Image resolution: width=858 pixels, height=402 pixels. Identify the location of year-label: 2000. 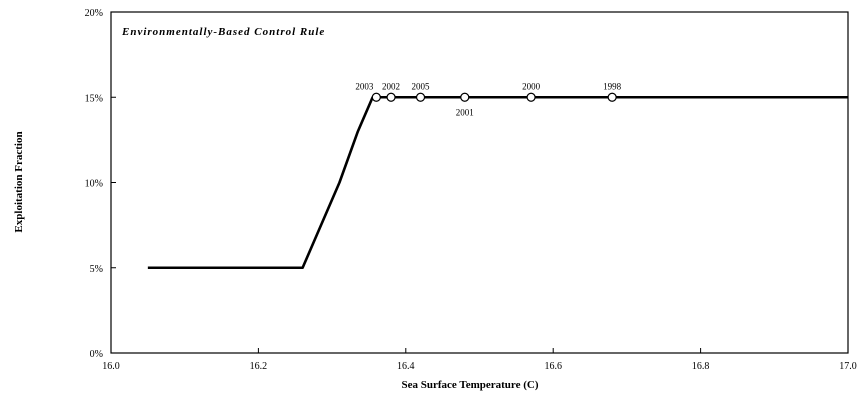
(531, 86).